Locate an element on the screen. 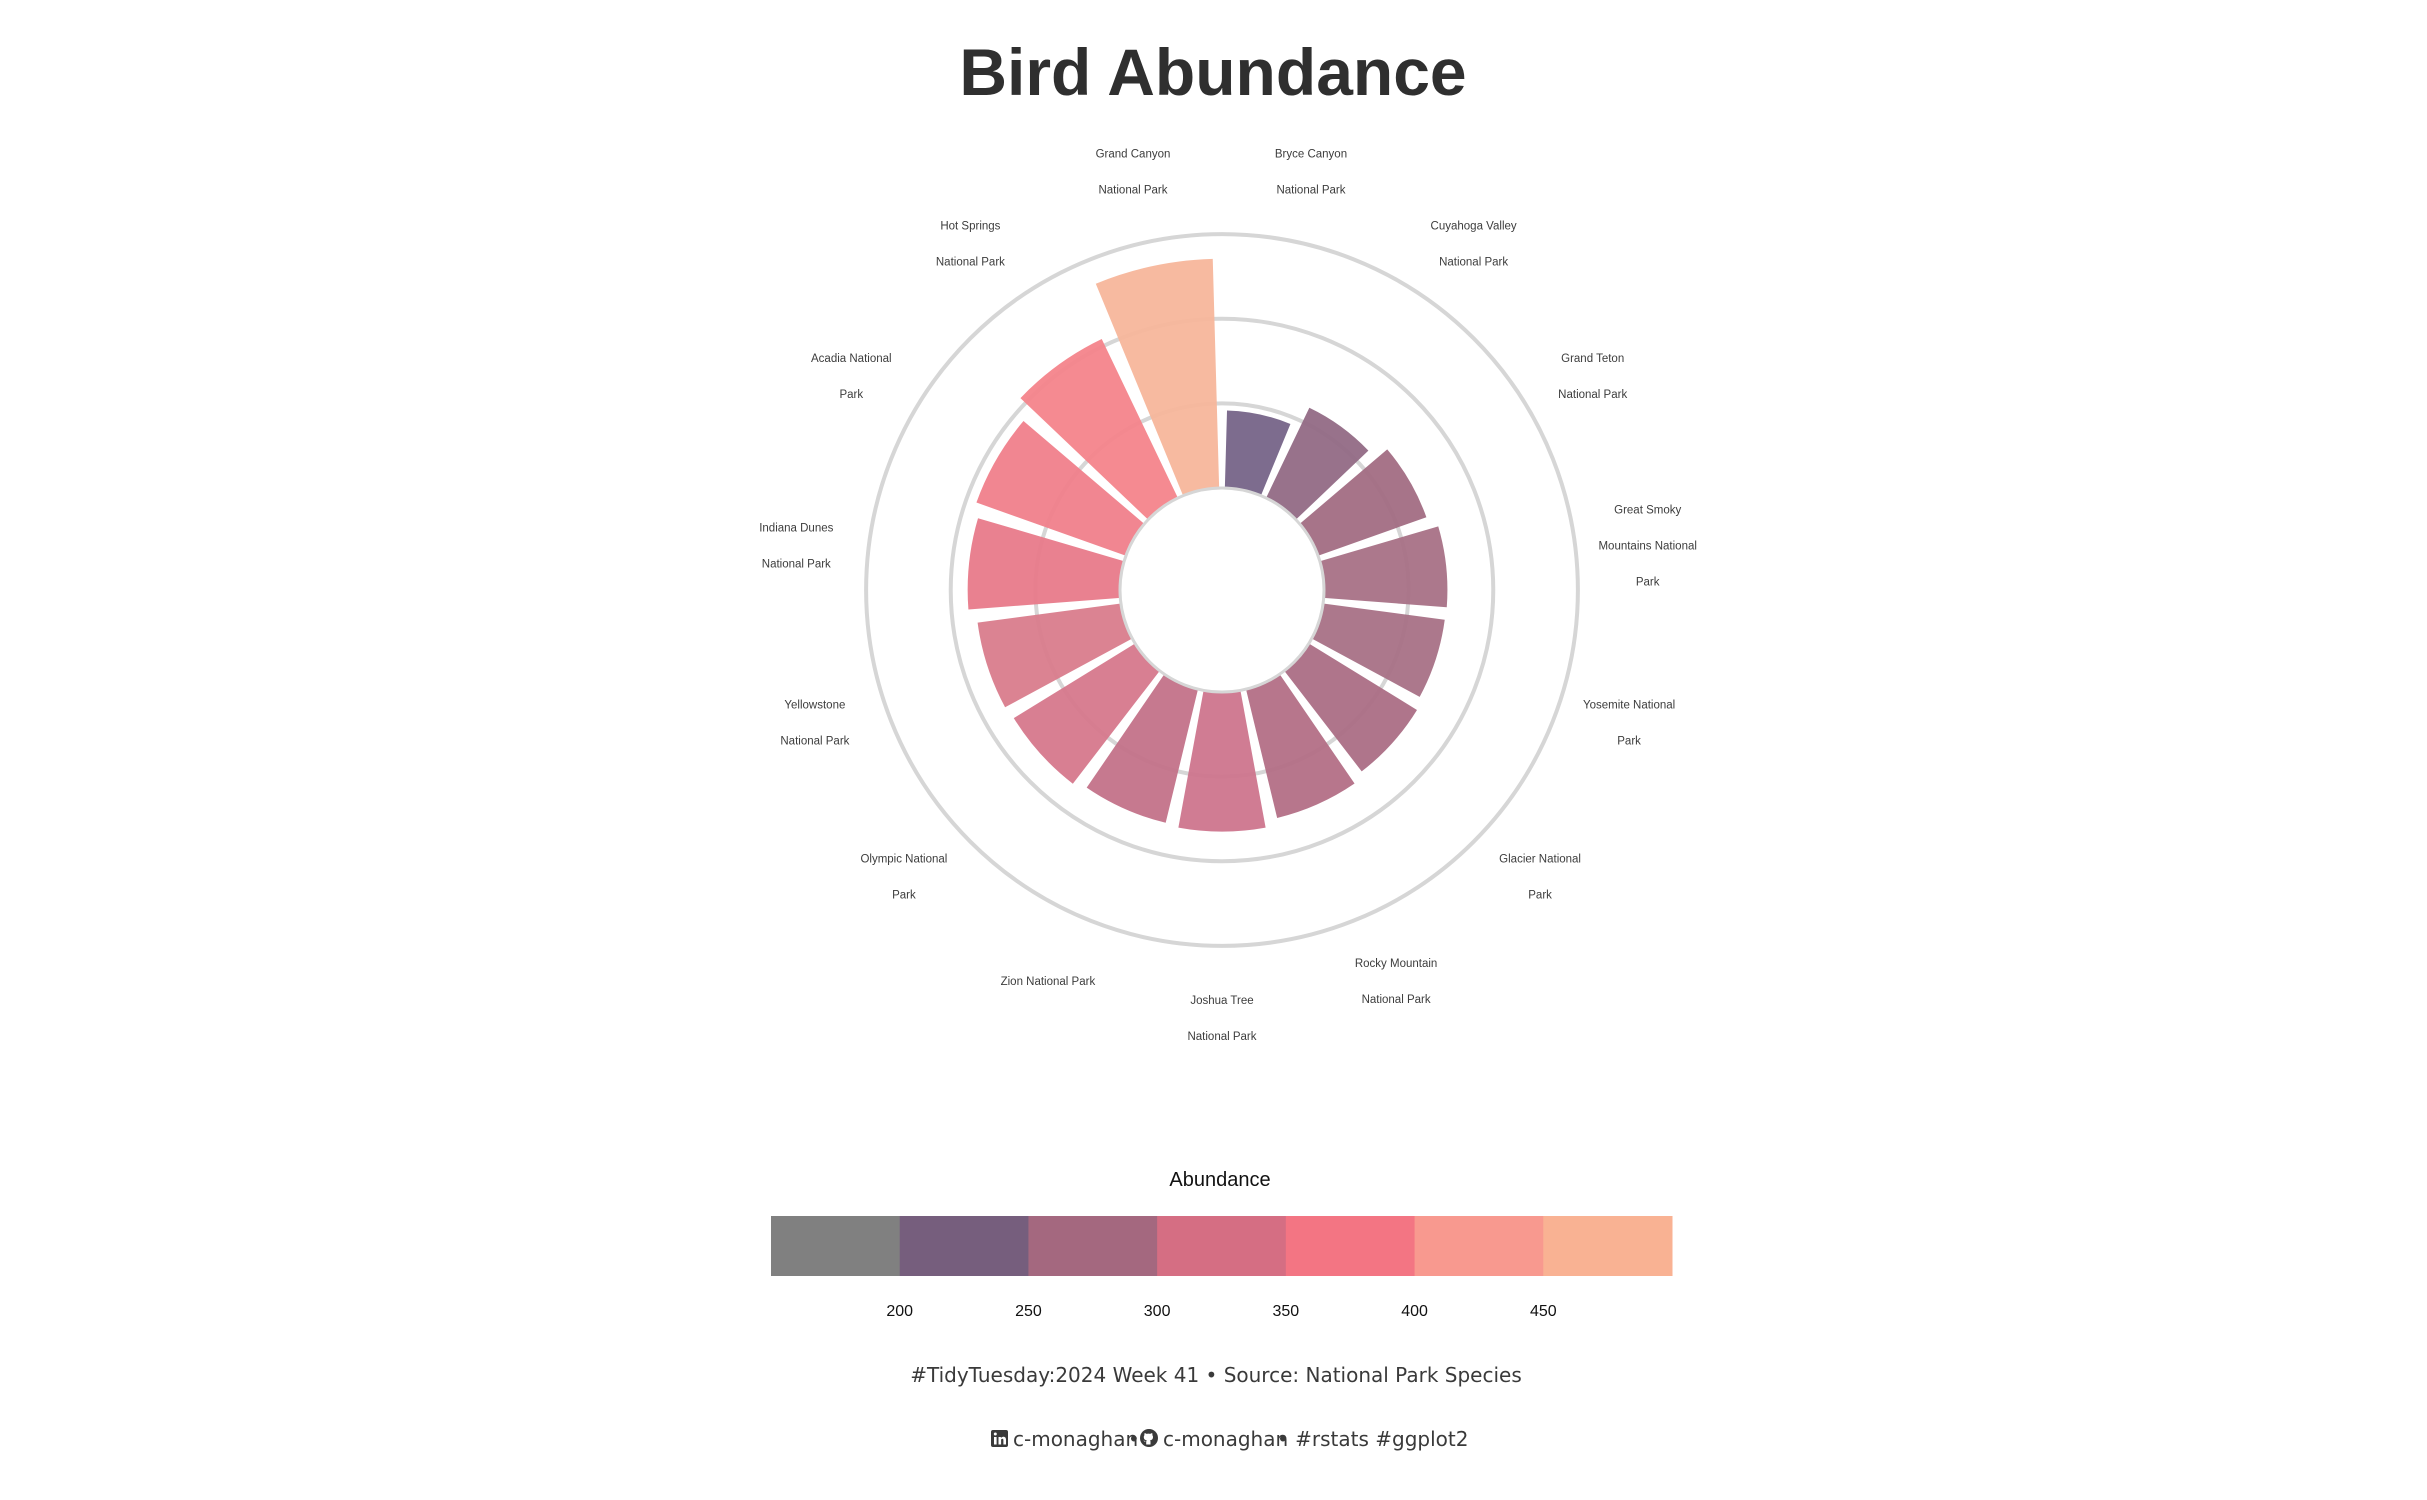 This screenshot has height=1500, width=2427. bar-yosemite-national-park is located at coordinates (1378, 650).